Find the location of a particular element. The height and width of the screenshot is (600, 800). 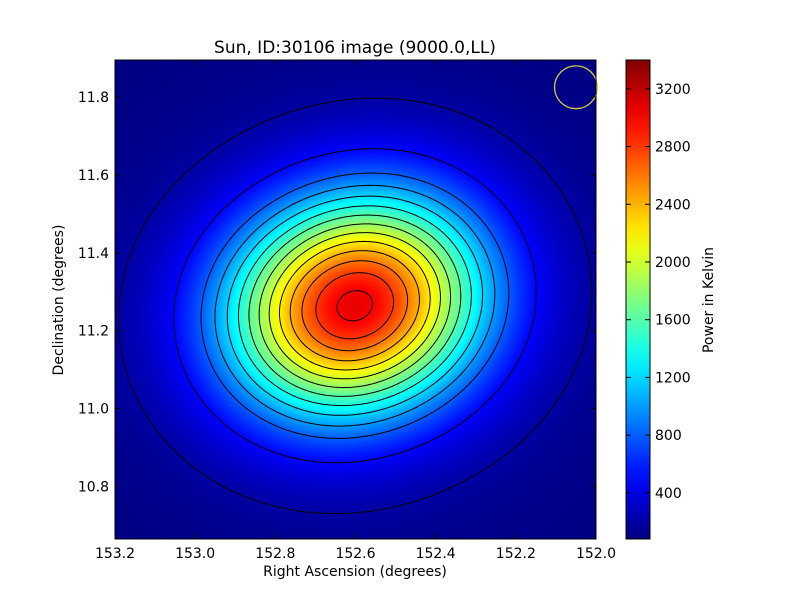

colorbar-frame is located at coordinates (638, 299).